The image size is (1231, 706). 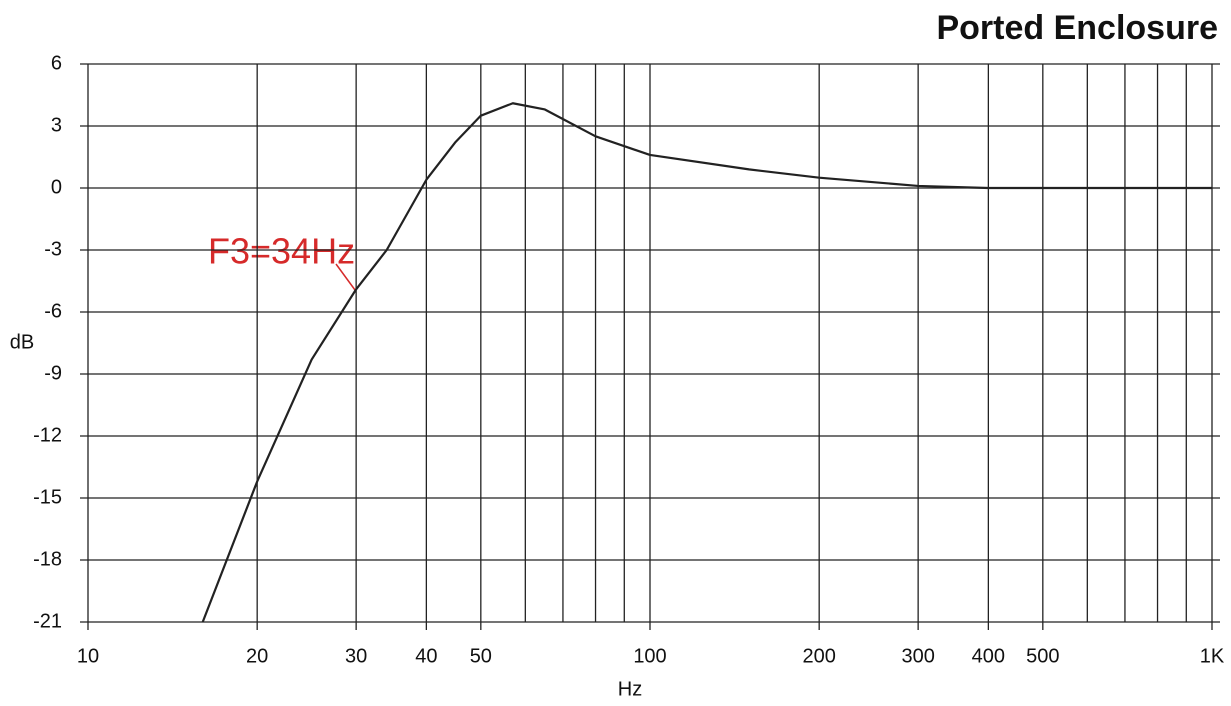 What do you see at coordinates (1077, 28) in the screenshot?
I see `chart-title: Ported Enclosure` at bounding box center [1077, 28].